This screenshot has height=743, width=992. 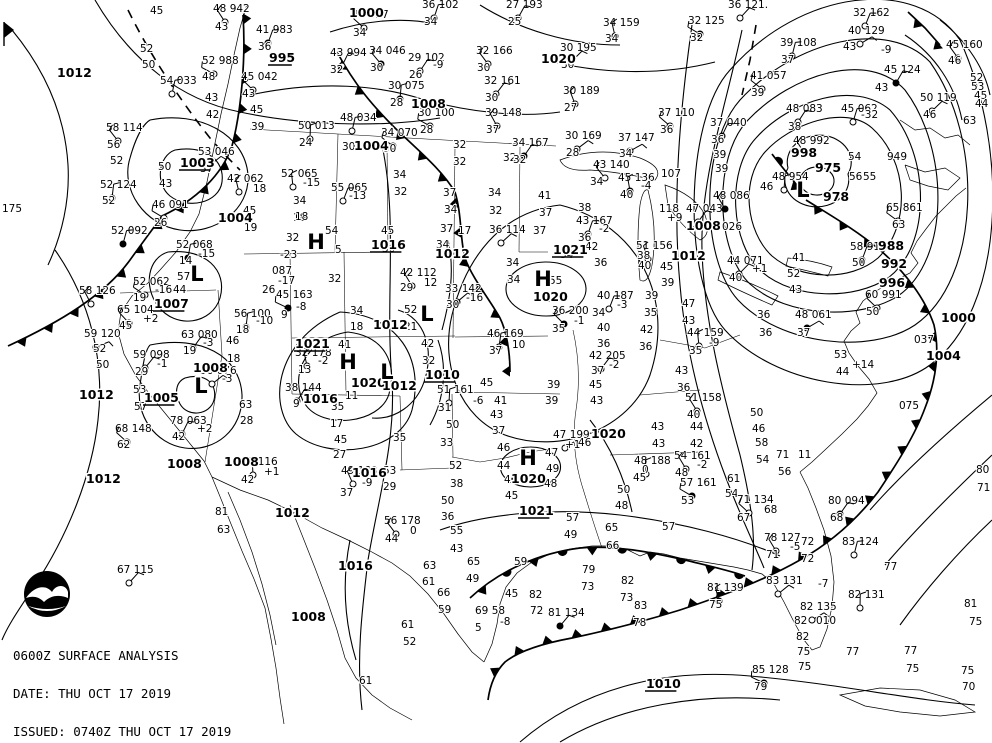 I want to click on station-label: 44, so click(x=697, y=427).